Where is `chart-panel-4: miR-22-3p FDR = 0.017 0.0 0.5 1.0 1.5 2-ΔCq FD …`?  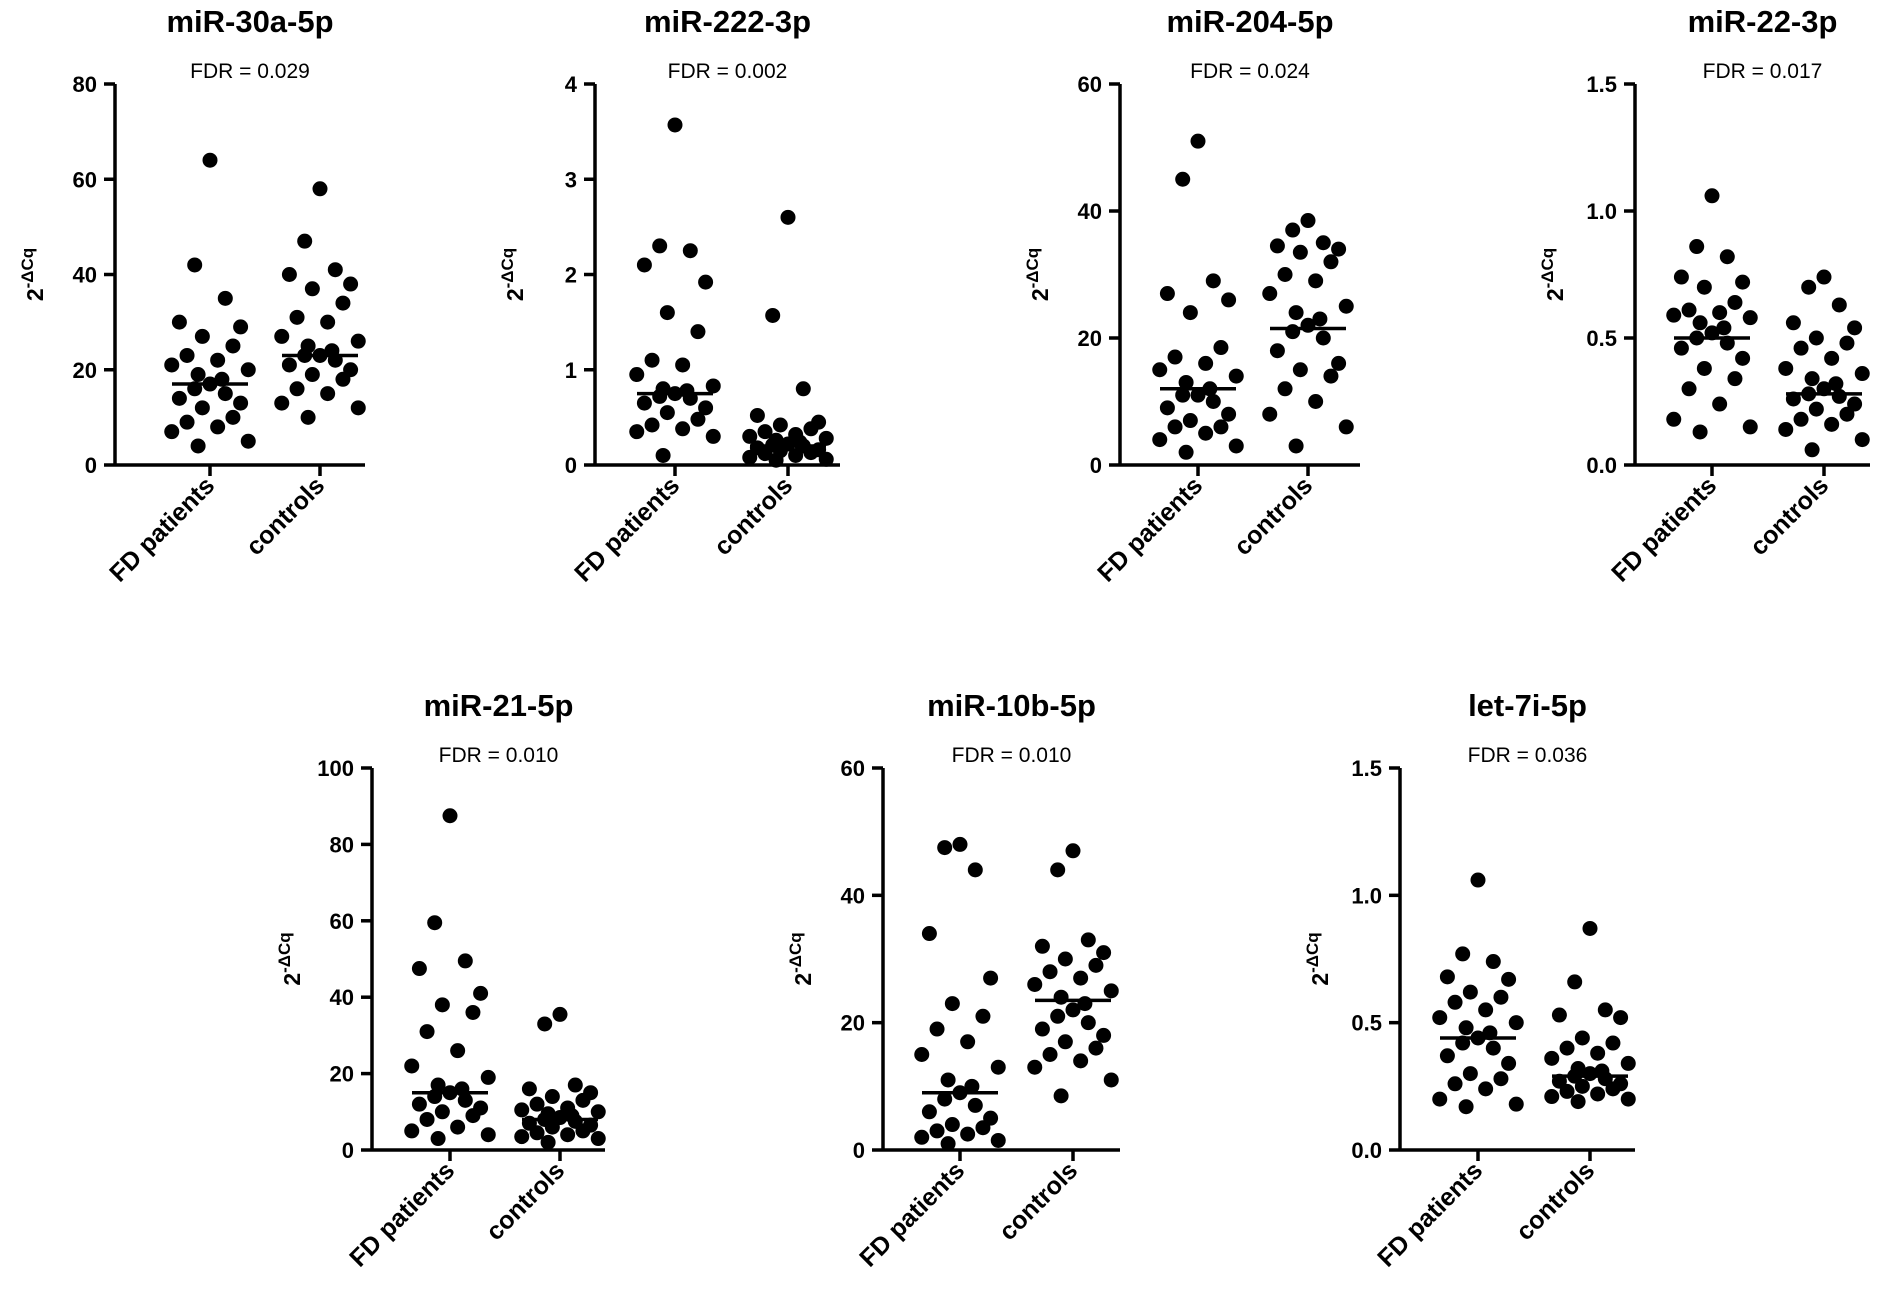
chart-panel-4: miR-22-3p FDR = 0.017 0.0 0.5 1.0 1.5 2-ΔCq FD … is located at coordinates (1704, 295).